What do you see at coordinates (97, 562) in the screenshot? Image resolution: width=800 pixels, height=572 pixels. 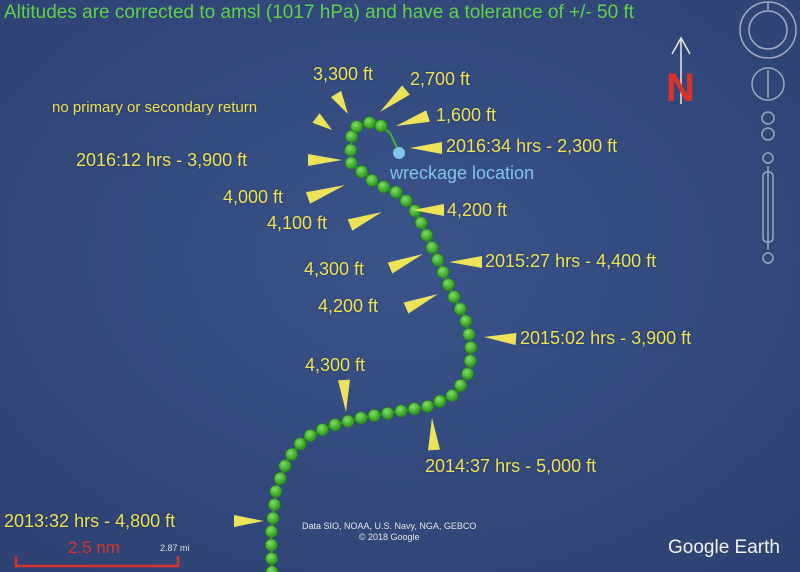 I see `scale-bar` at bounding box center [97, 562].